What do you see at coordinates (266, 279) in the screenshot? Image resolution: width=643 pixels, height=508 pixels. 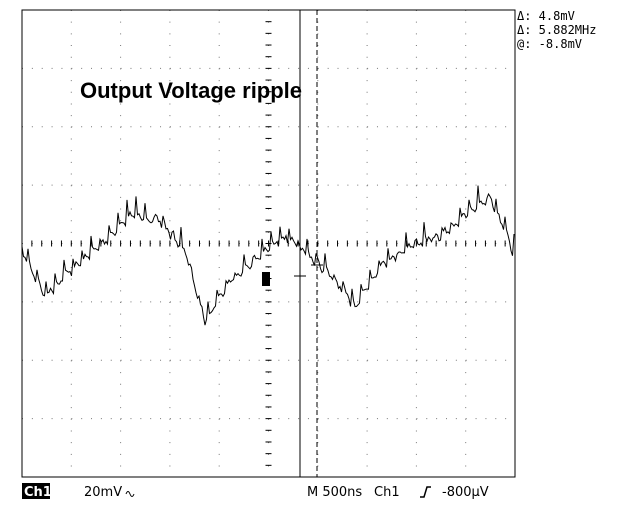 I see `ground-marker` at bounding box center [266, 279].